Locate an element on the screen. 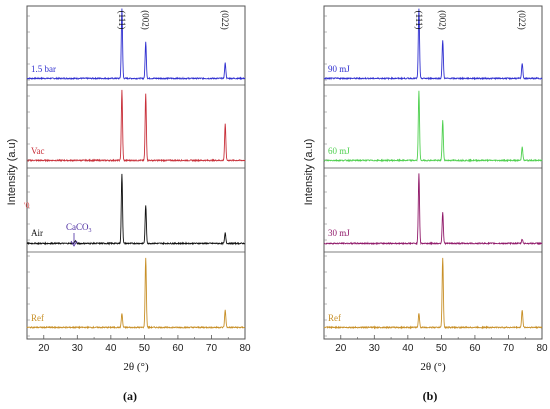 Image resolution: width=550 pixels, height=409 pixels. panel-a-peak-labels: (111) (002) (022) is located at coordinates (173, 20).